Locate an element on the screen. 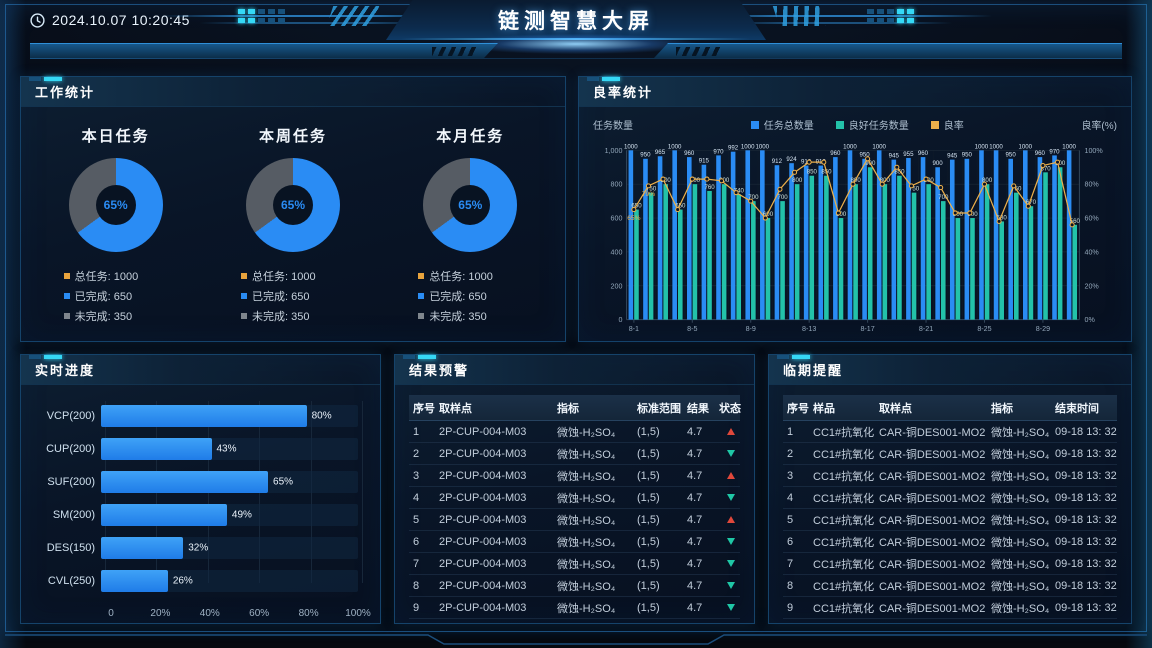 The image size is (1152, 648). table-row: 6 2P-CUP-004-M03 微蚀-H₂SO₄ (1,5) 4.7 is located at coordinates (574, 542).